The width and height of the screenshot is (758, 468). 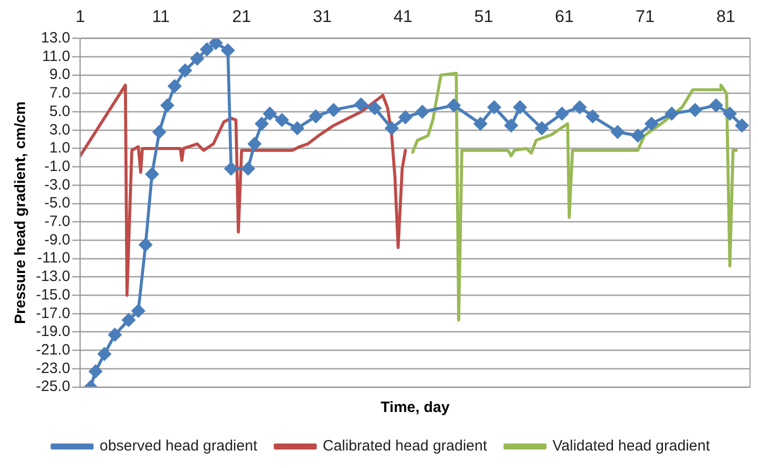 I want to click on y-tick-label: -13.0, so click(x=53, y=277).